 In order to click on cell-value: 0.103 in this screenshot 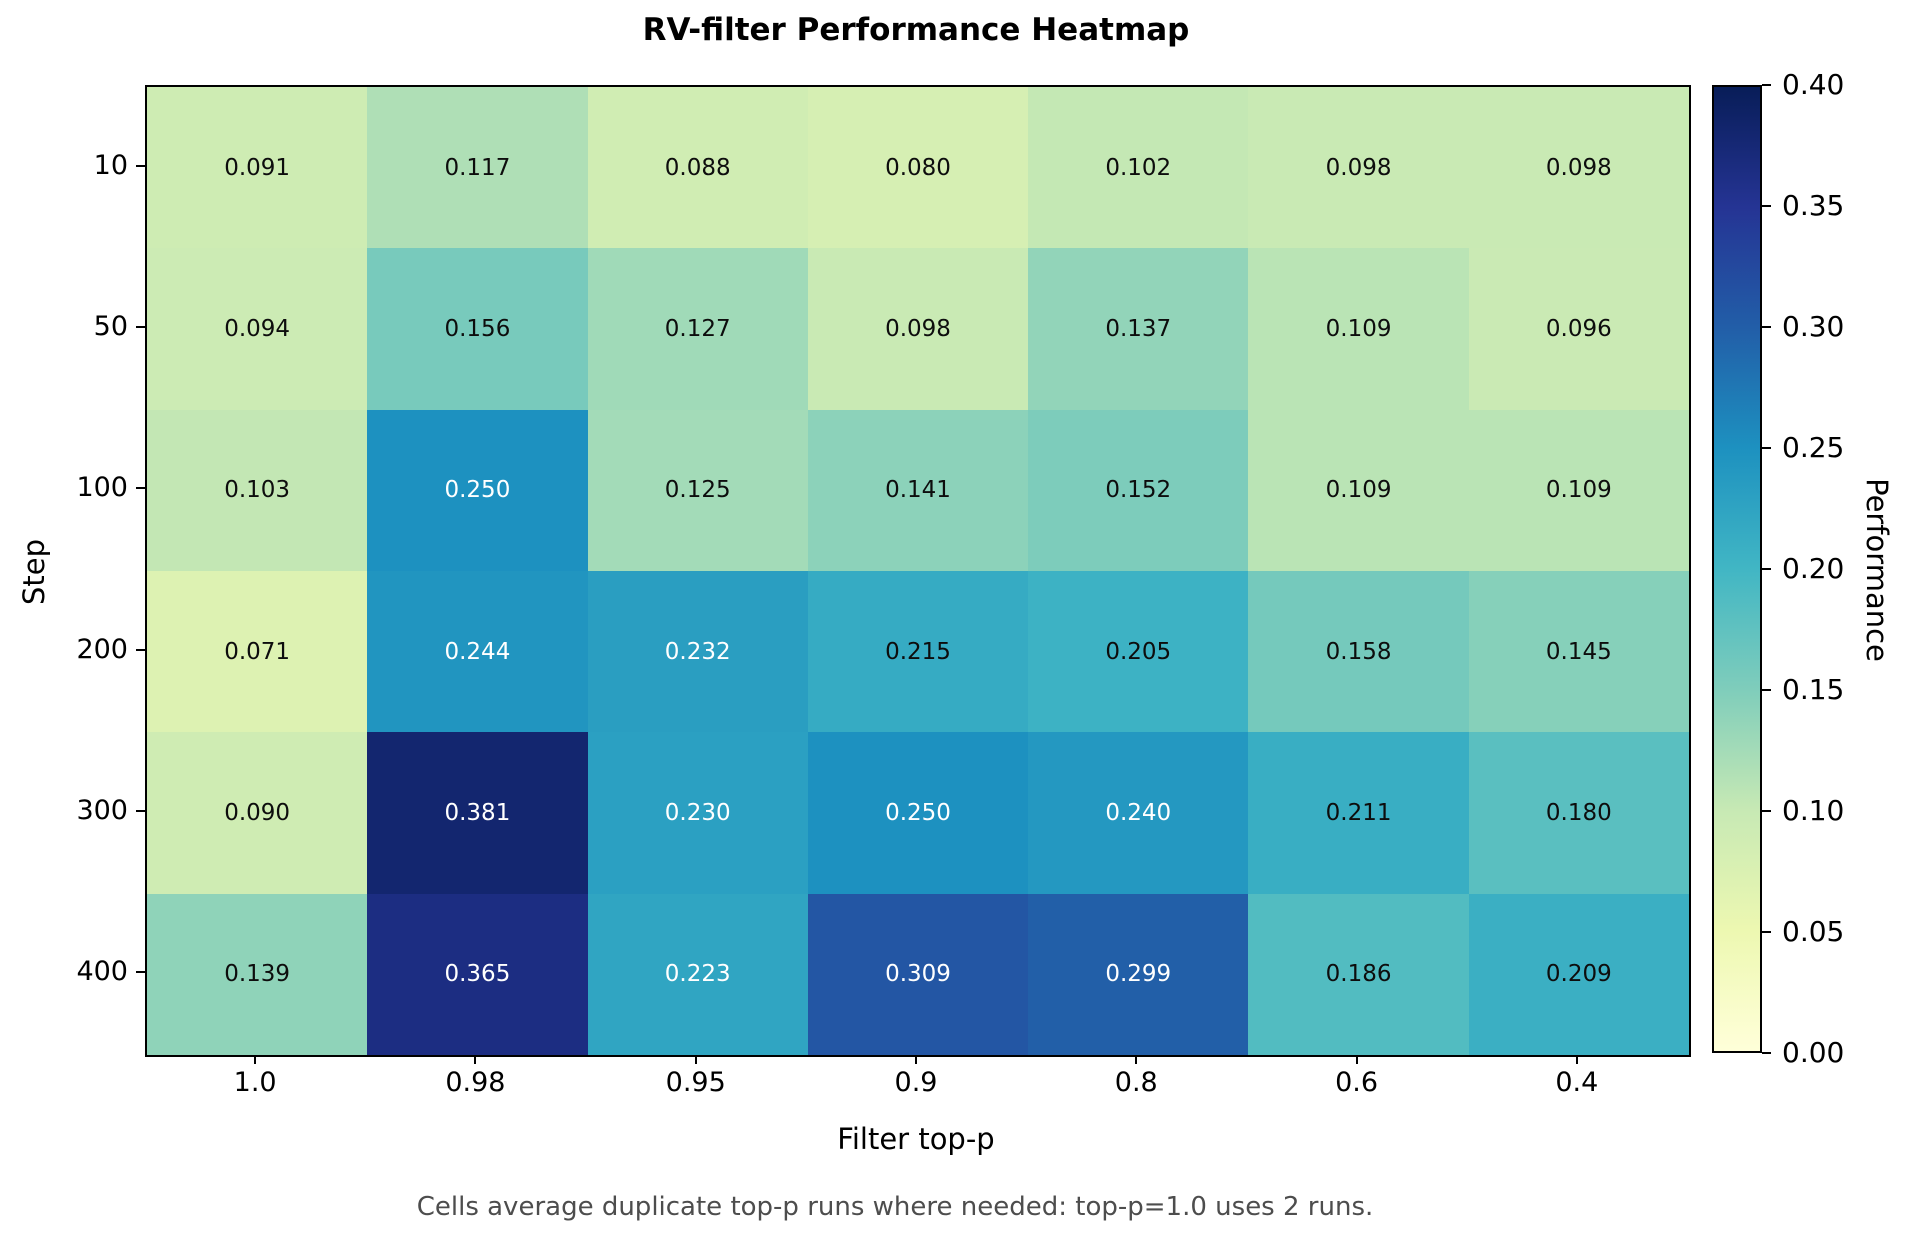, I will do `click(257, 490)`.